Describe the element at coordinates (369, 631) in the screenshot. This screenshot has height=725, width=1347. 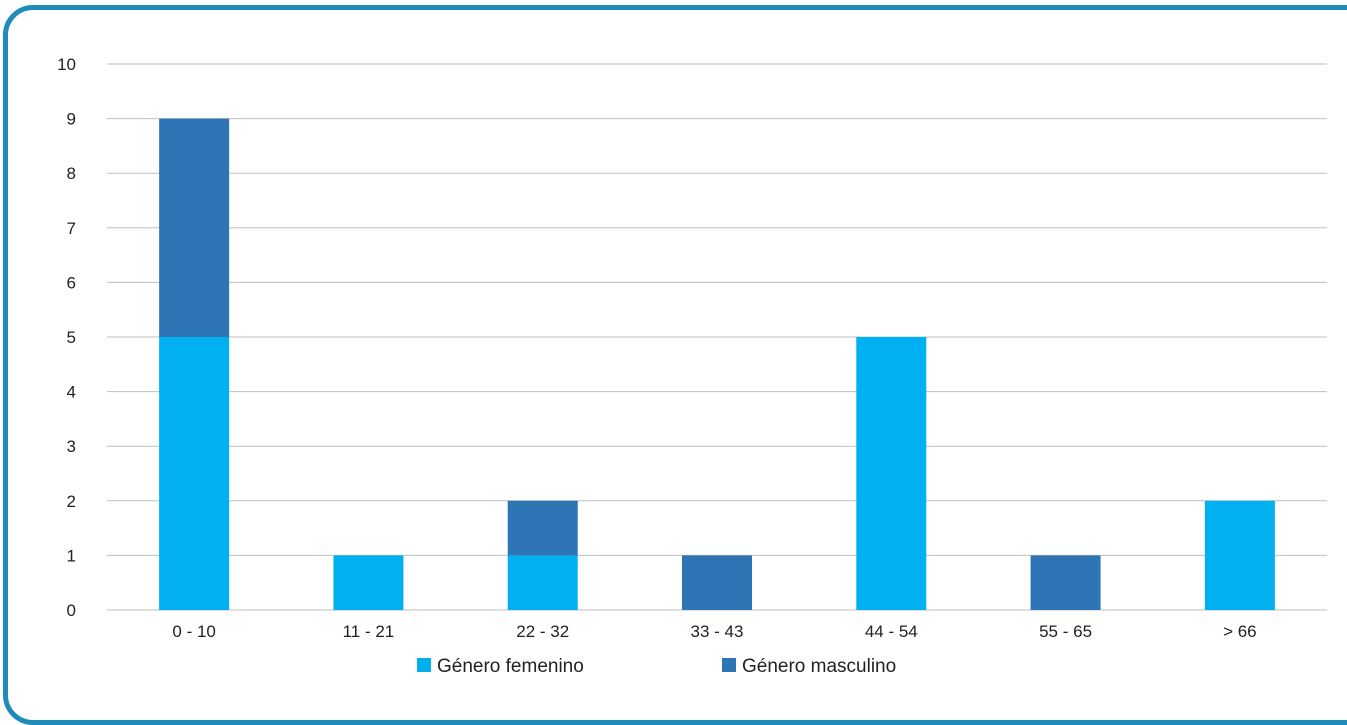
I see `x-tick-label: 11 - 21` at that location.